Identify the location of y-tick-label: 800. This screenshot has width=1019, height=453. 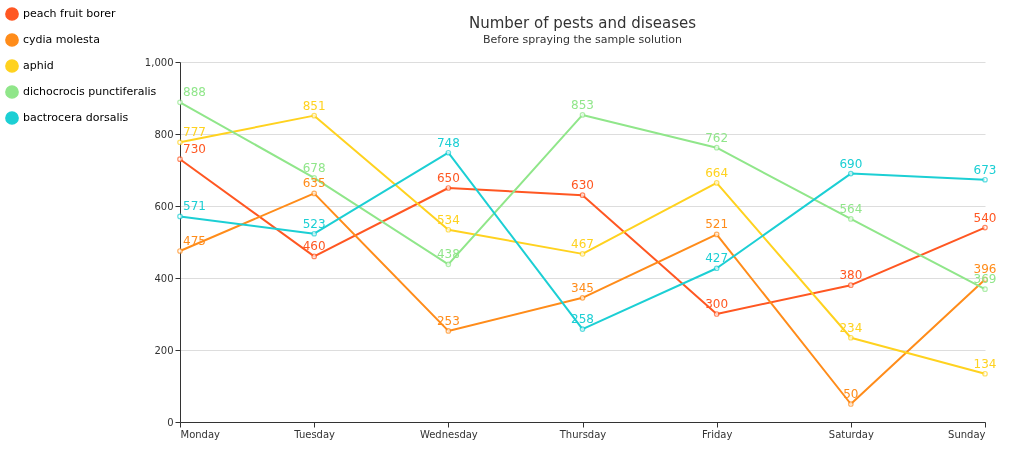
(164, 134).